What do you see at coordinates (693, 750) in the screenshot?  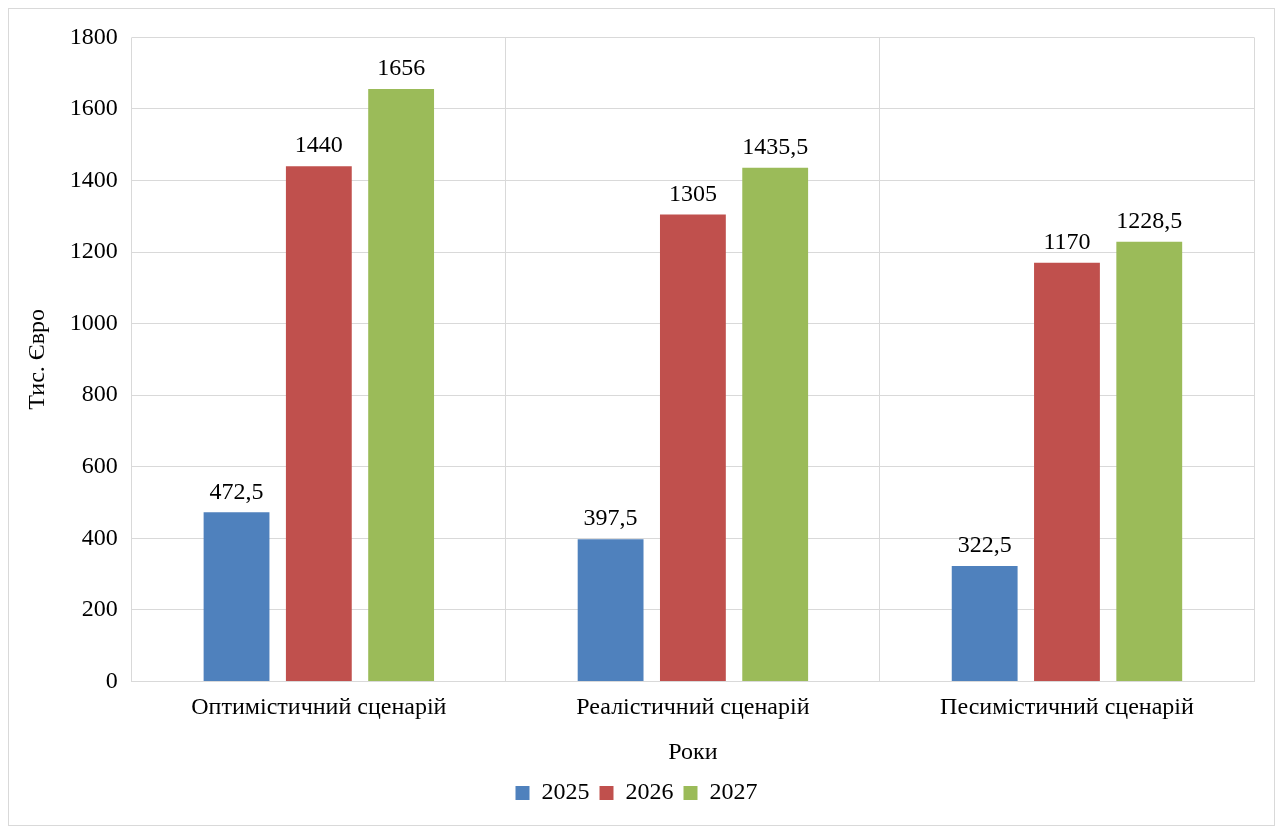 I see `x-axis-title: Роки` at bounding box center [693, 750].